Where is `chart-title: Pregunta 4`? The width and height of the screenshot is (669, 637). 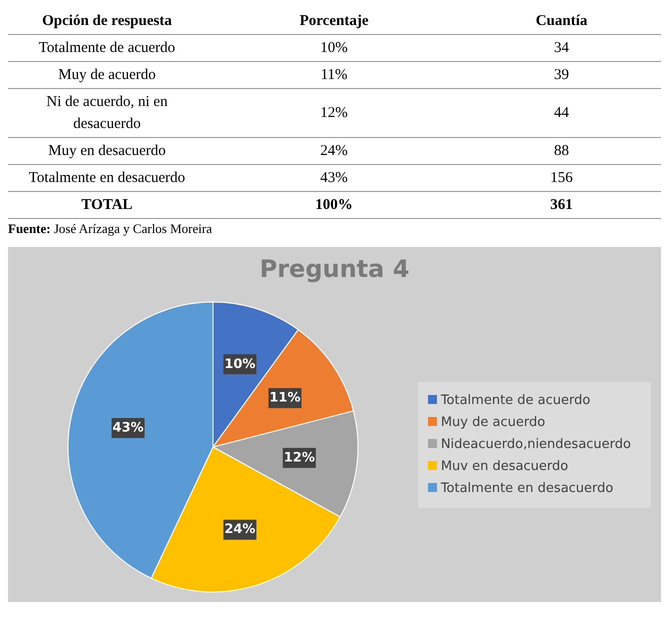
chart-title: Pregunta 4 is located at coordinates (334, 269).